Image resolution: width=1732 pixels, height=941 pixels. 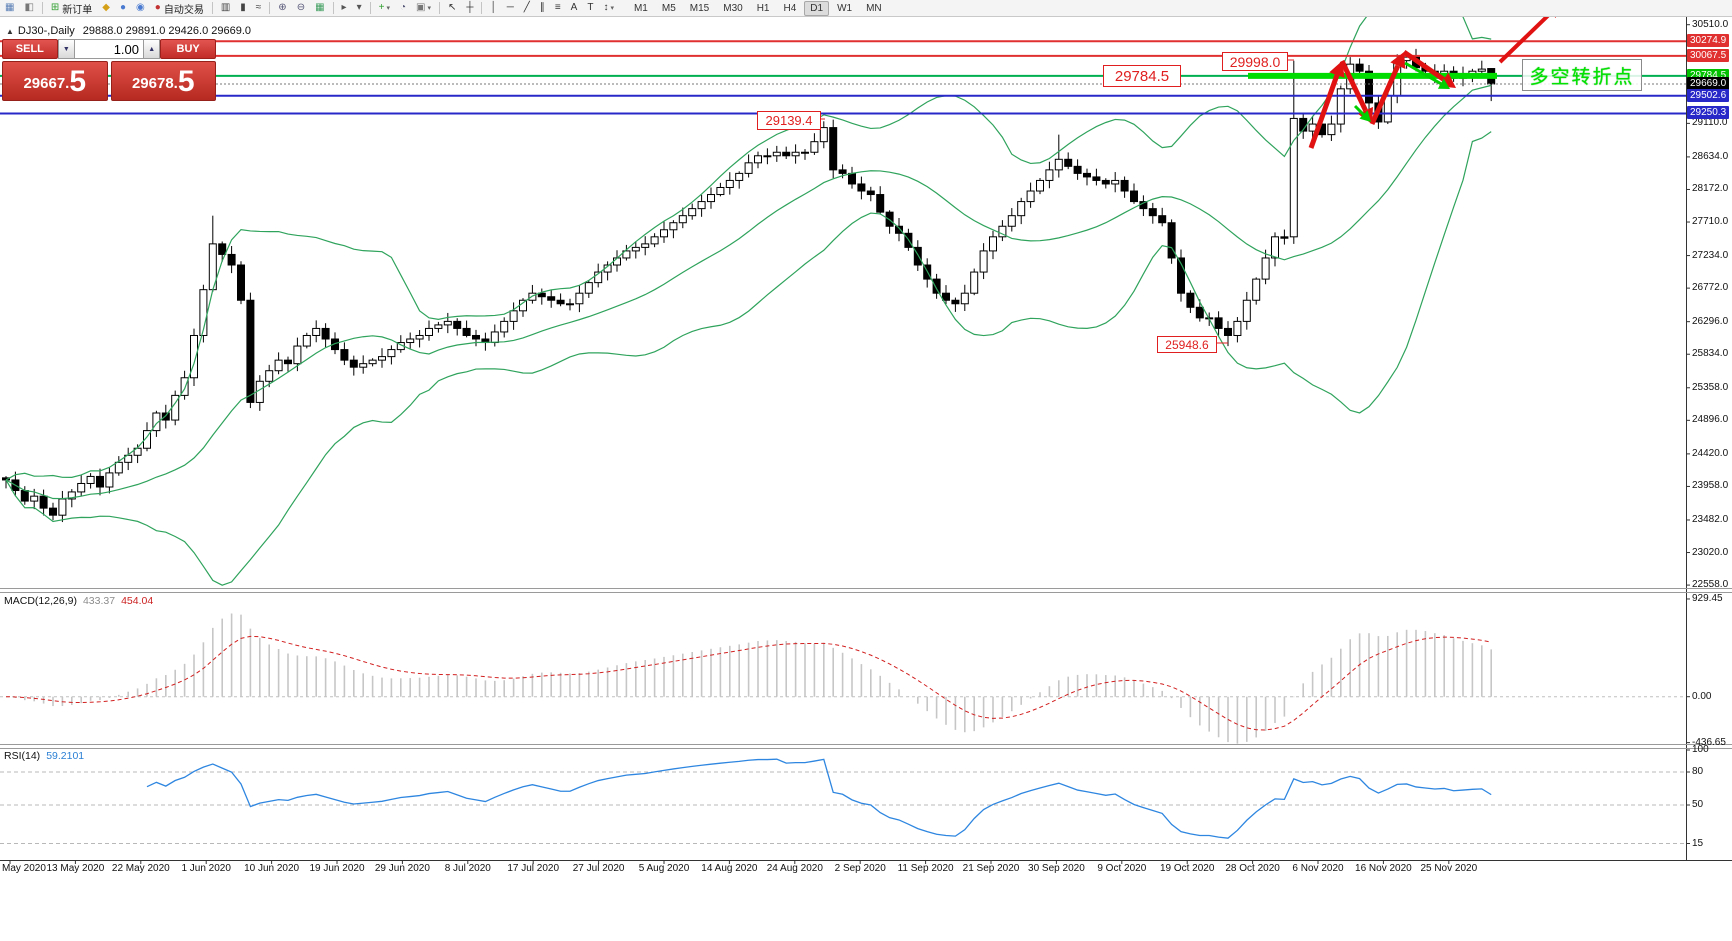 What do you see at coordinates (1698, 771) in the screenshot?
I see `rsi-axis-tick: 80` at bounding box center [1698, 771].